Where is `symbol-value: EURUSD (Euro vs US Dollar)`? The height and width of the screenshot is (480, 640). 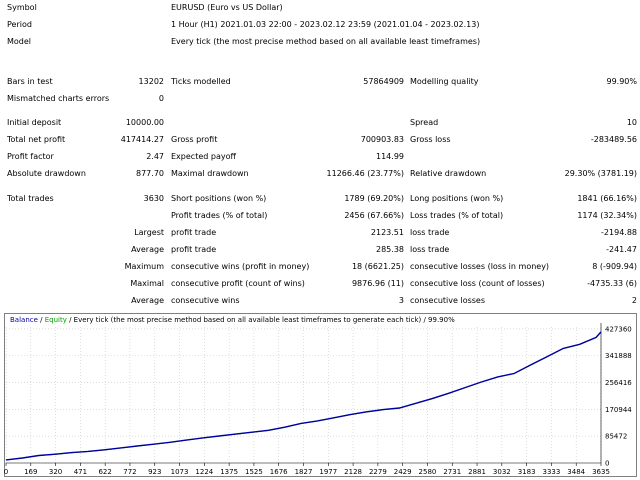 symbol-value: EURUSD (Euro vs US Dollar) is located at coordinates (227, 7).